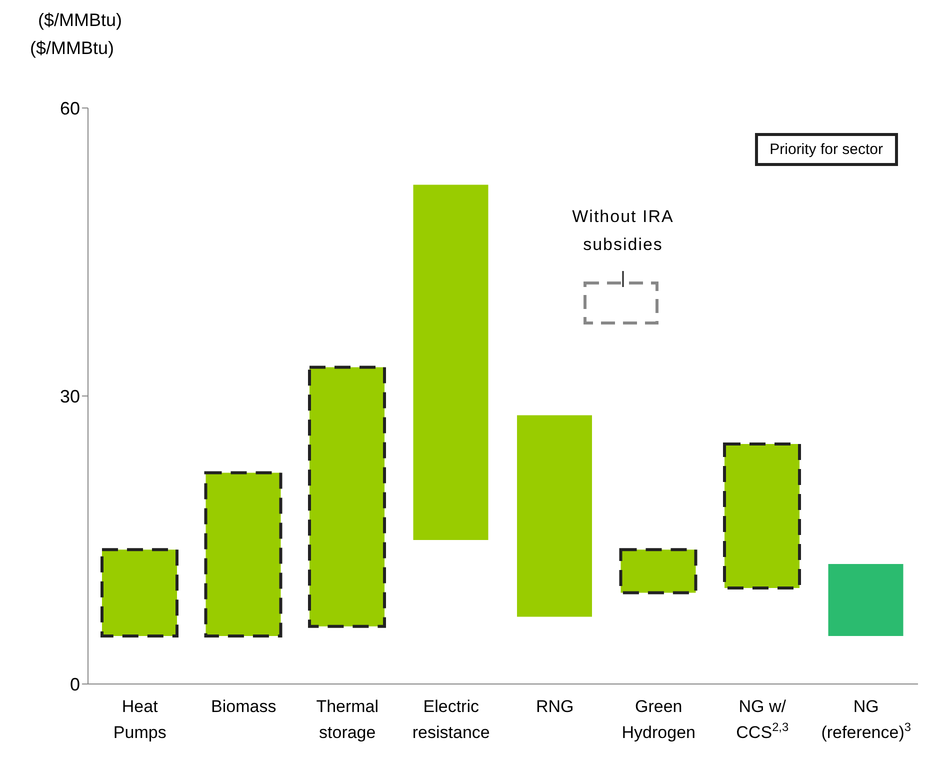 This screenshot has width=946, height=782. I want to click on y-tick-label: 30, so click(70, 396).